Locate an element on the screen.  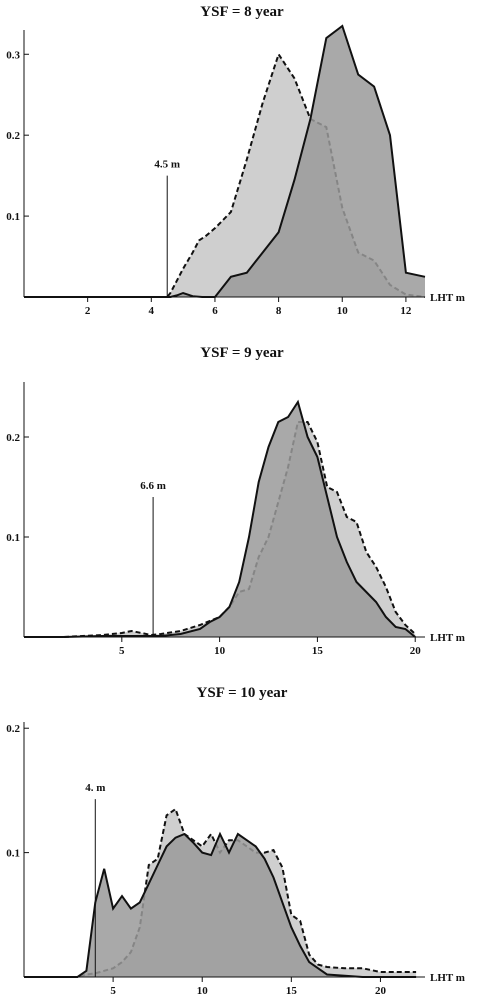
annotation-label: 4.5 m is located at coordinates (167, 165).